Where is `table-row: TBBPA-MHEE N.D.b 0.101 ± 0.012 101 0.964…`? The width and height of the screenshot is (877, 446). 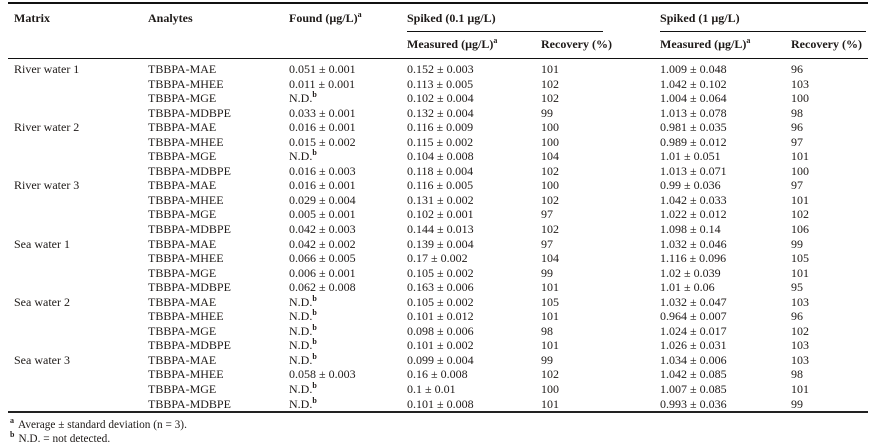
table-row: TBBPA-MHEE N.D.b 0.101 ± 0.012 101 0.964… is located at coordinates (438, 316).